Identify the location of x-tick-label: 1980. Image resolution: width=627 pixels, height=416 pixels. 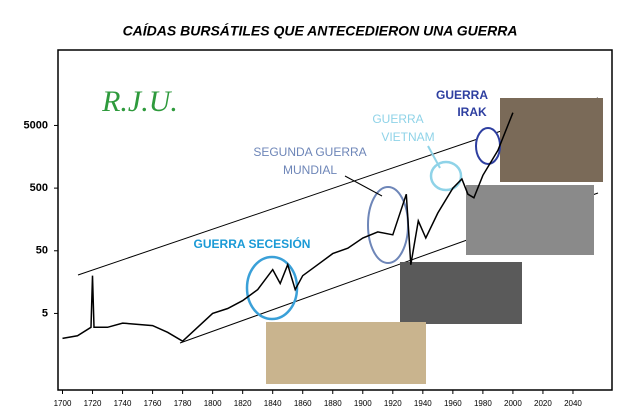
(483, 403).